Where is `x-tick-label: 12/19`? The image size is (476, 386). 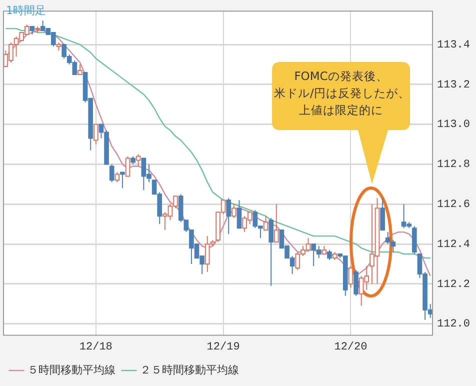 x-tick-label: 12/19 is located at coordinates (223, 347).